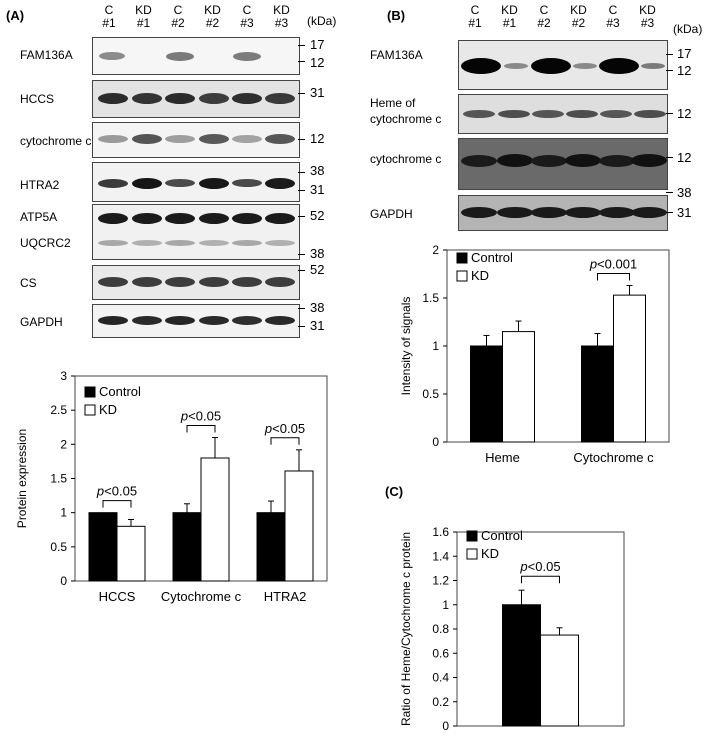  I want to click on blot-label: HTRA2, so click(40, 185).